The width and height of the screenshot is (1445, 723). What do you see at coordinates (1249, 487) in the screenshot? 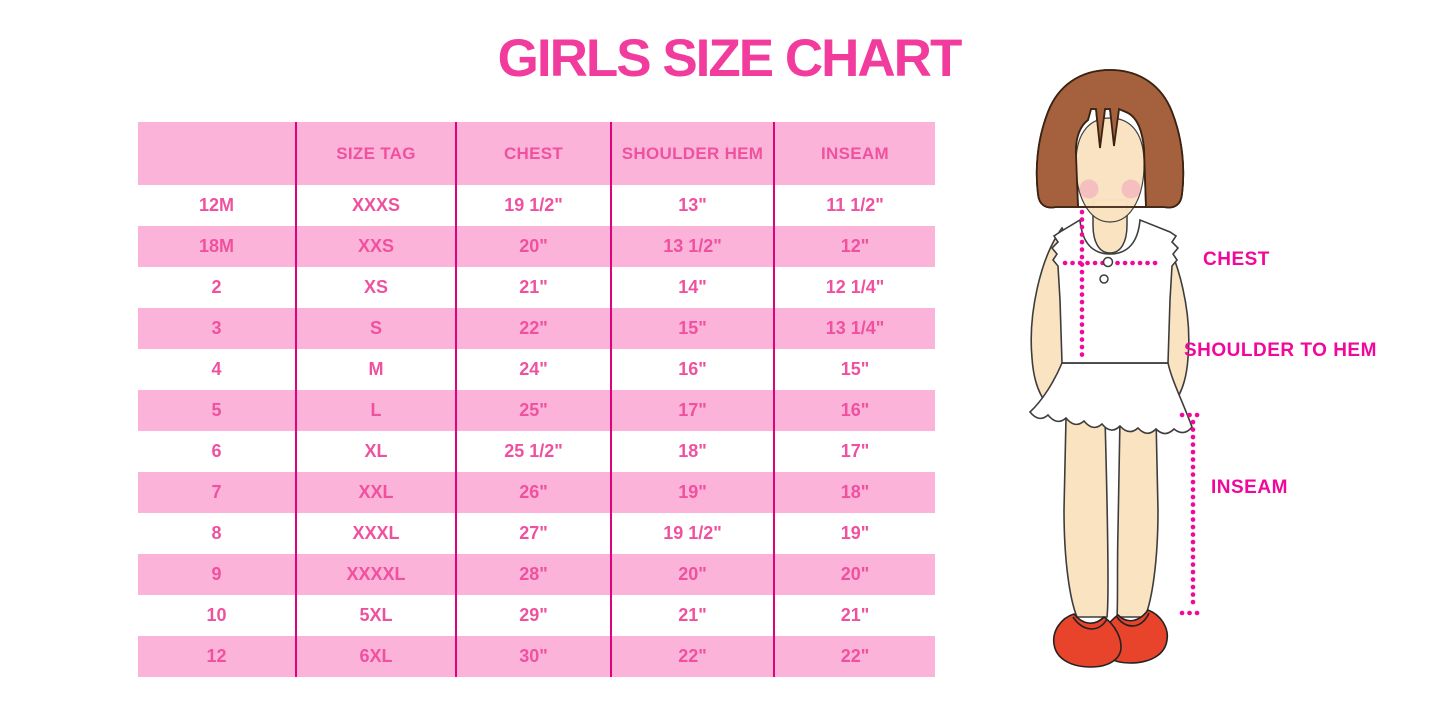
I see `inseam-label: INSEAM` at bounding box center [1249, 487].